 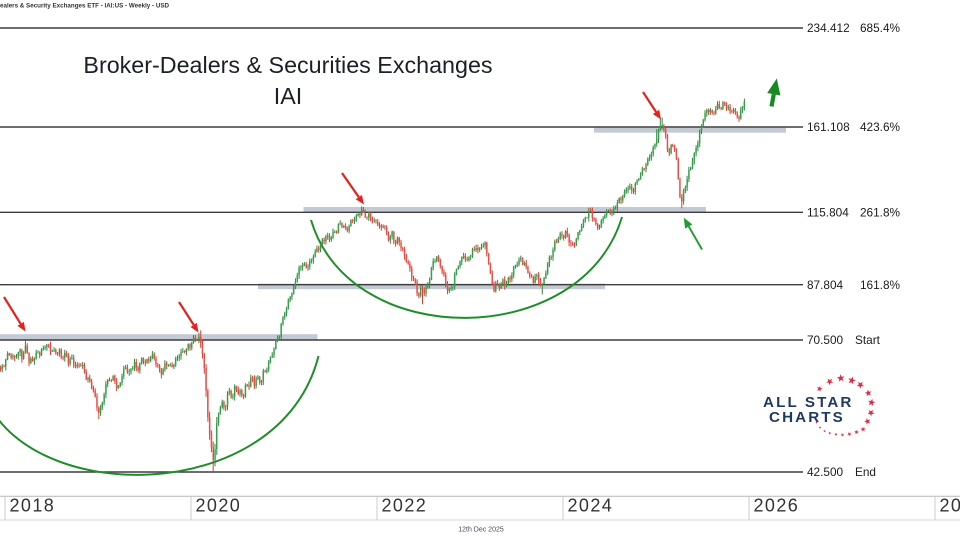 I want to click on svg-text: 2020, so click(x=219, y=506).